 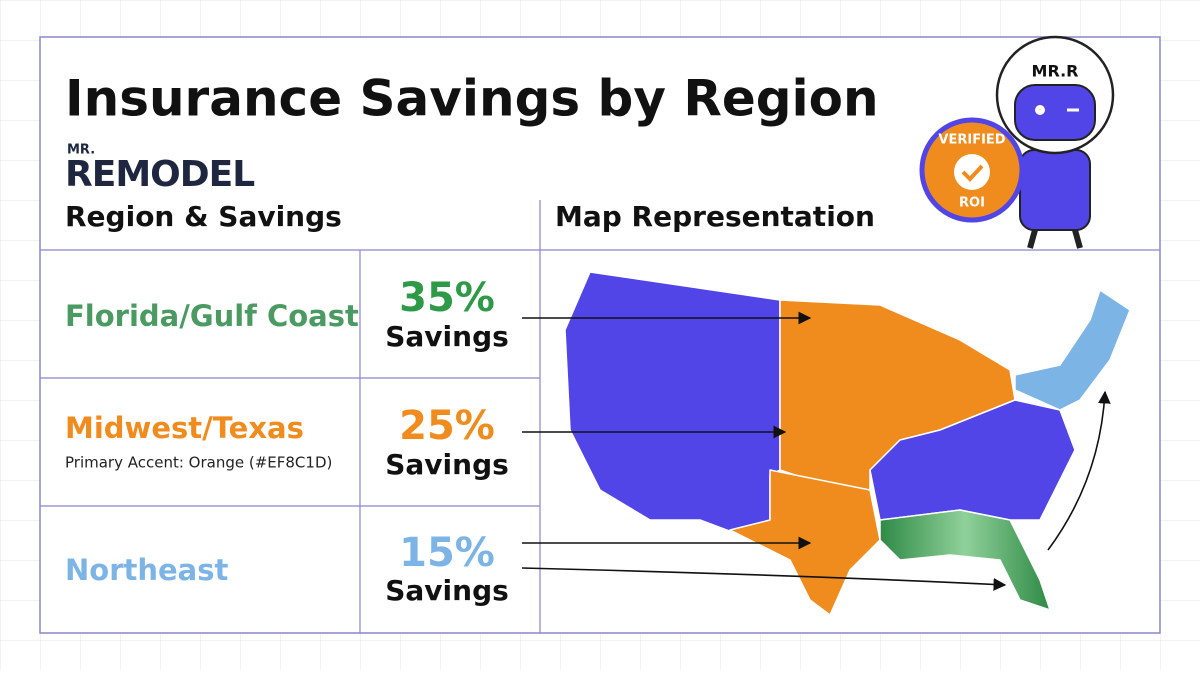 I want to click on mascot-eye, so click(x=1040, y=110).